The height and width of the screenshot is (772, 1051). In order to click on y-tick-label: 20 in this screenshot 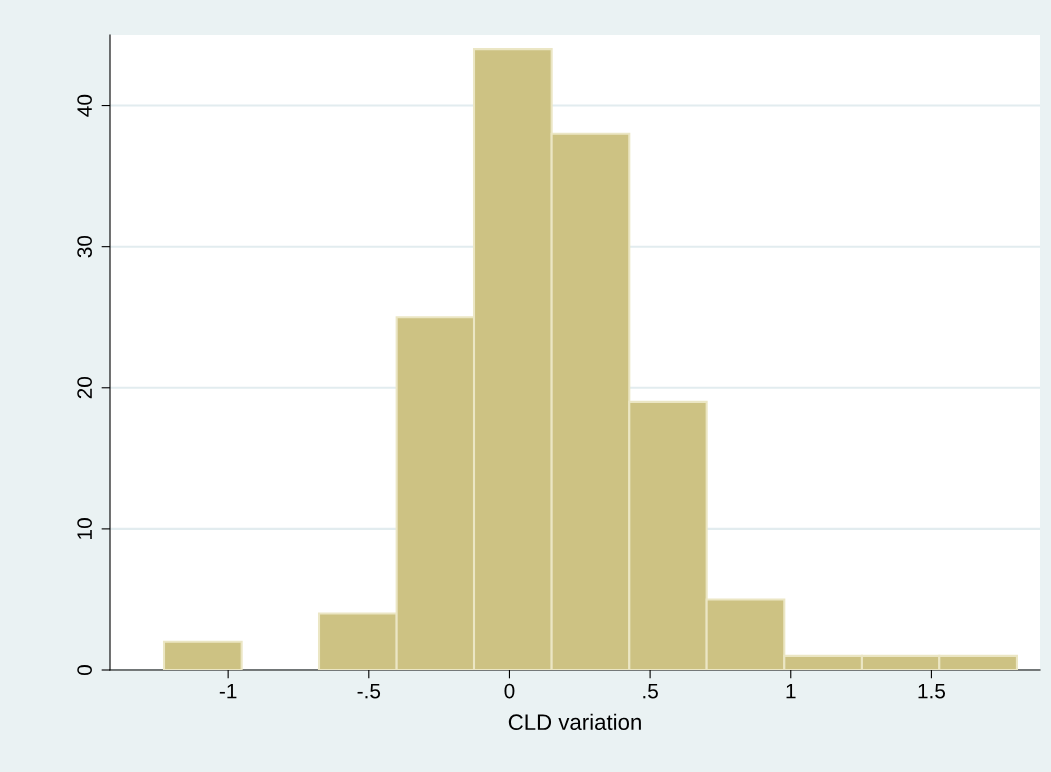, I will do `click(84, 388)`.